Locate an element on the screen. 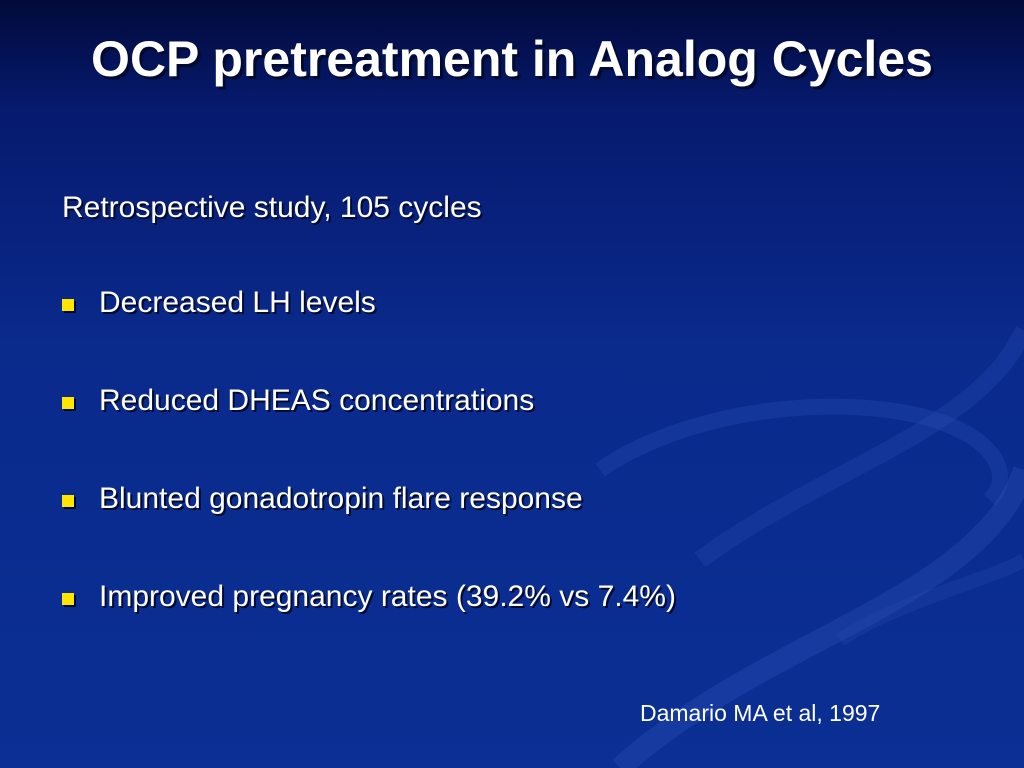 Image resolution: width=1024 pixels, height=768 pixels. bullet-text: Improved pregnancy rates (39.2% vs 7.4%) is located at coordinates (387, 596).